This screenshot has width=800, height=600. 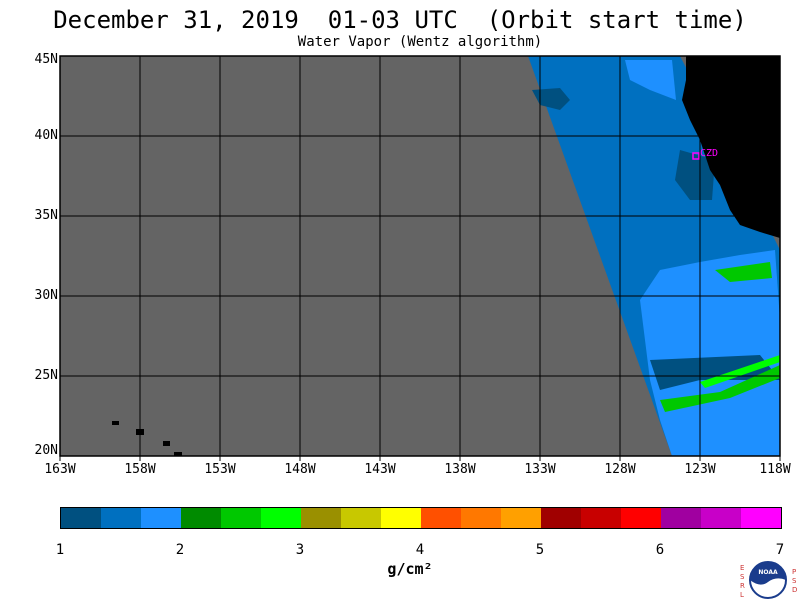 What do you see at coordinates (46, 375) in the screenshot?
I see `lat-label-25n: 25N` at bounding box center [46, 375].